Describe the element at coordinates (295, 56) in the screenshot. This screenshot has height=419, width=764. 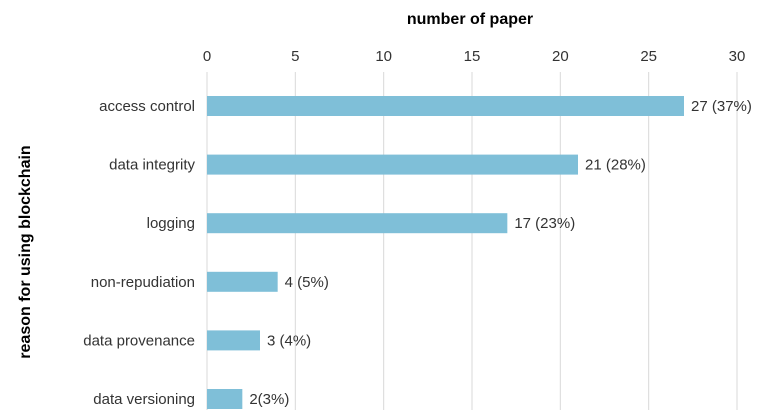
I see `x-tick-label: 5` at that location.